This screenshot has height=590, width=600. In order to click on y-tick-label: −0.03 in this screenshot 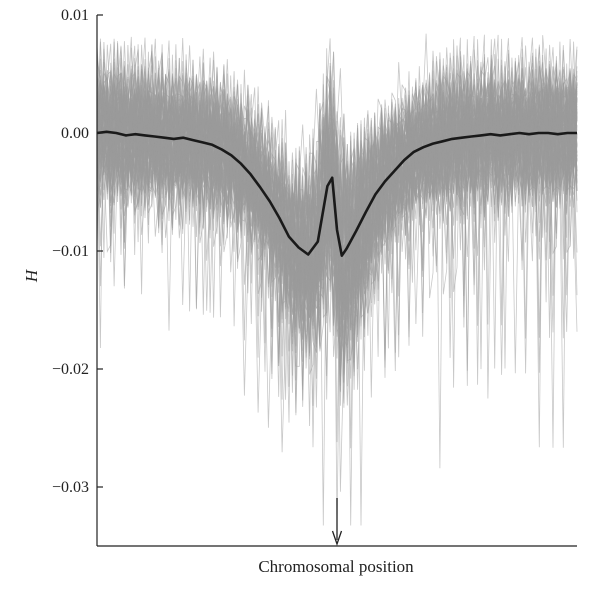, I will do `click(70, 487)`.